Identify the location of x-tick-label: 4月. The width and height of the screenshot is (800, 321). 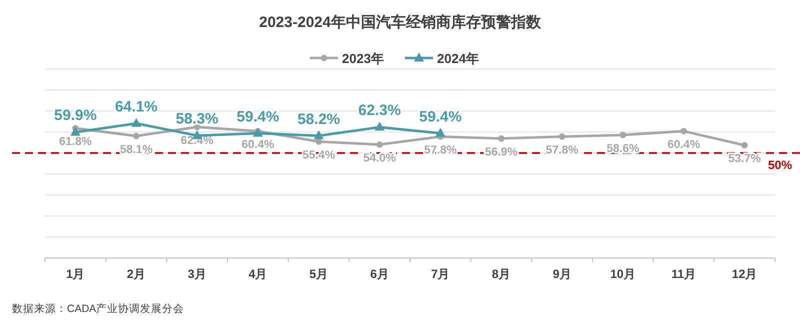
(258, 274).